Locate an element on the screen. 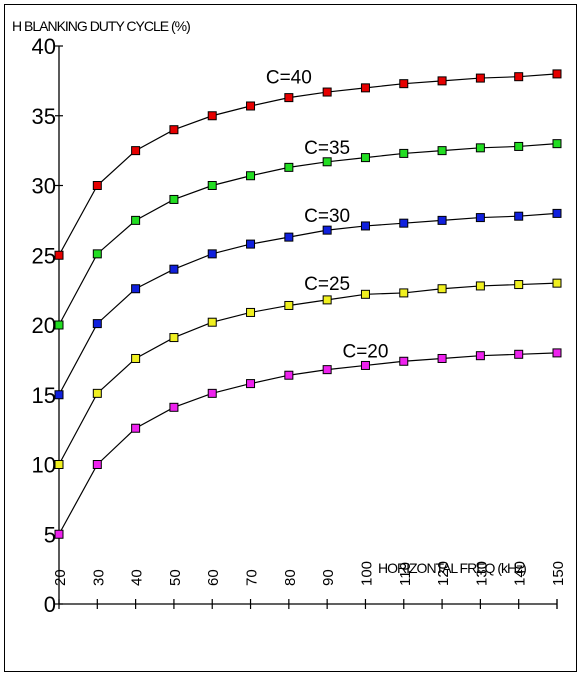 The height and width of the screenshot is (676, 584). y-tick-label: 25 is located at coordinates (44, 255).